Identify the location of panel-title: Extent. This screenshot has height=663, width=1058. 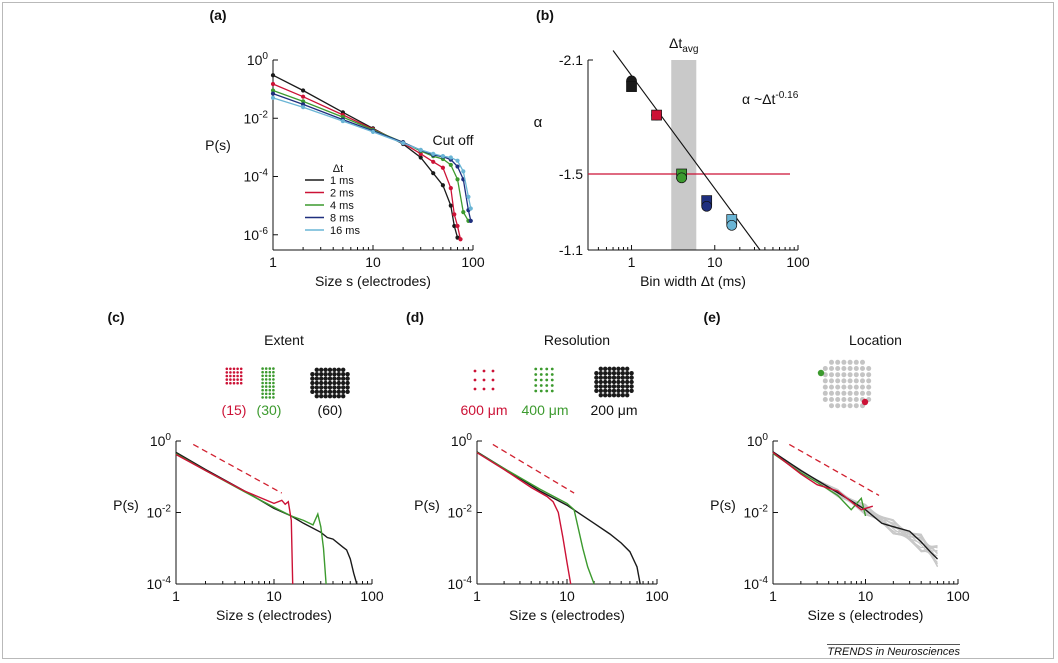
(284, 340).